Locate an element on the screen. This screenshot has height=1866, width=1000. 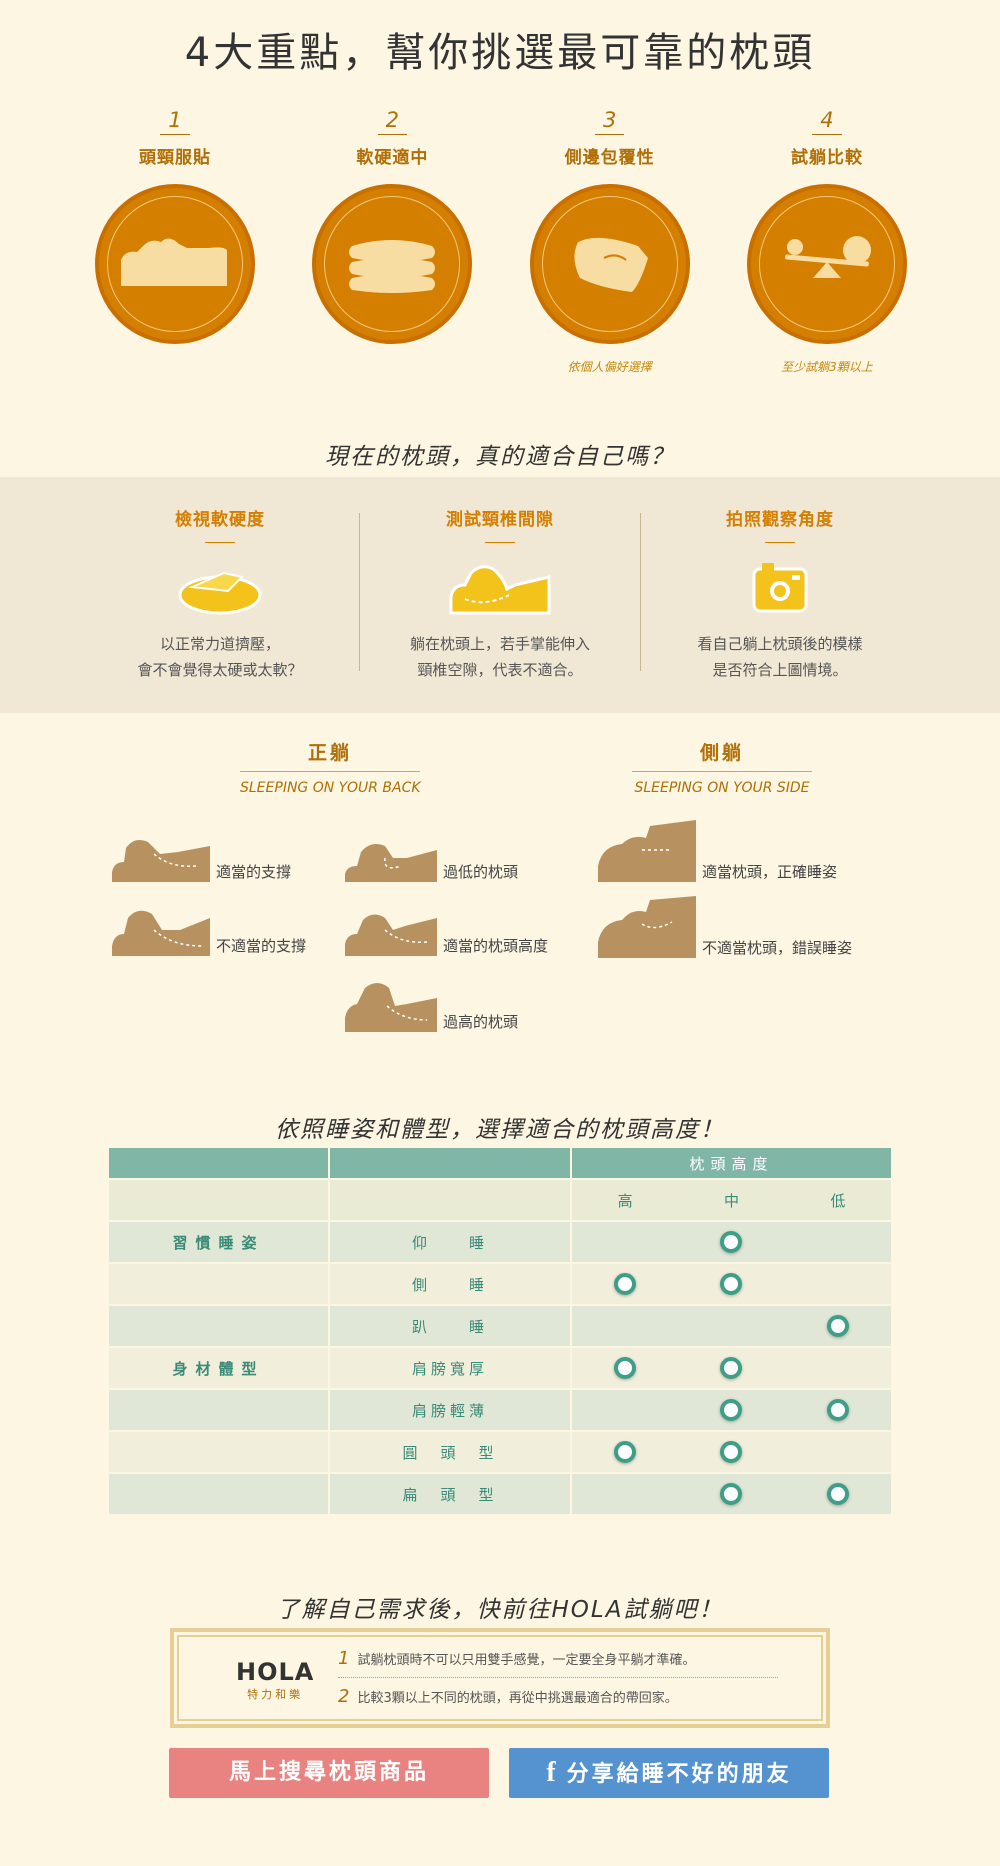
table-header-row: 枕頭高度 is located at coordinates (500, 1164).